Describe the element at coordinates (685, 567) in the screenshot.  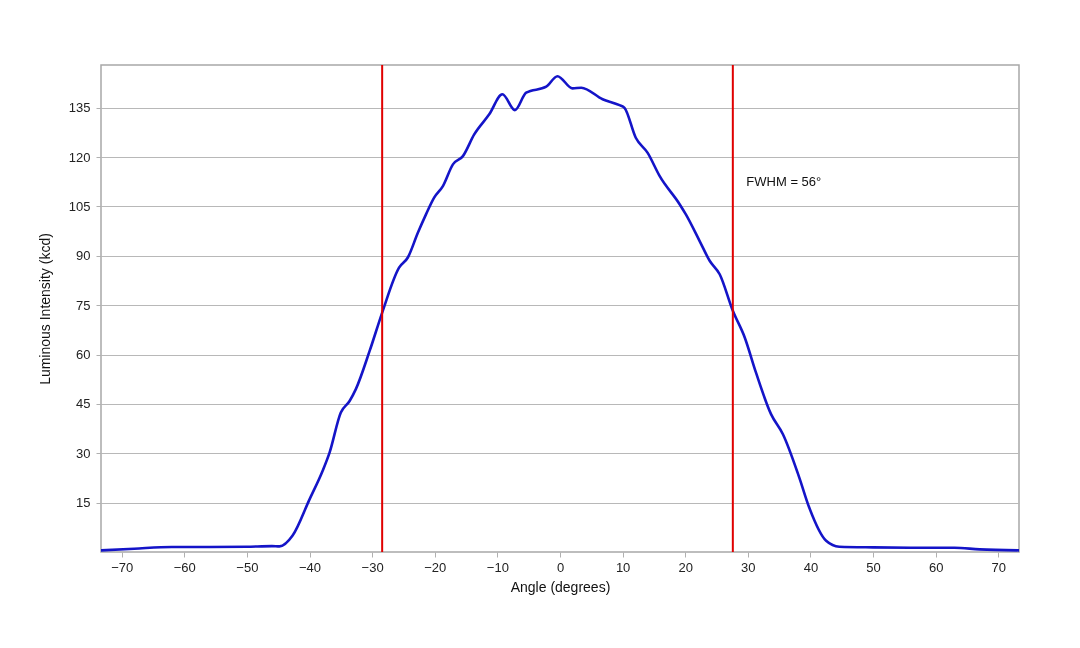
I see `x-tick-label: 20` at that location.